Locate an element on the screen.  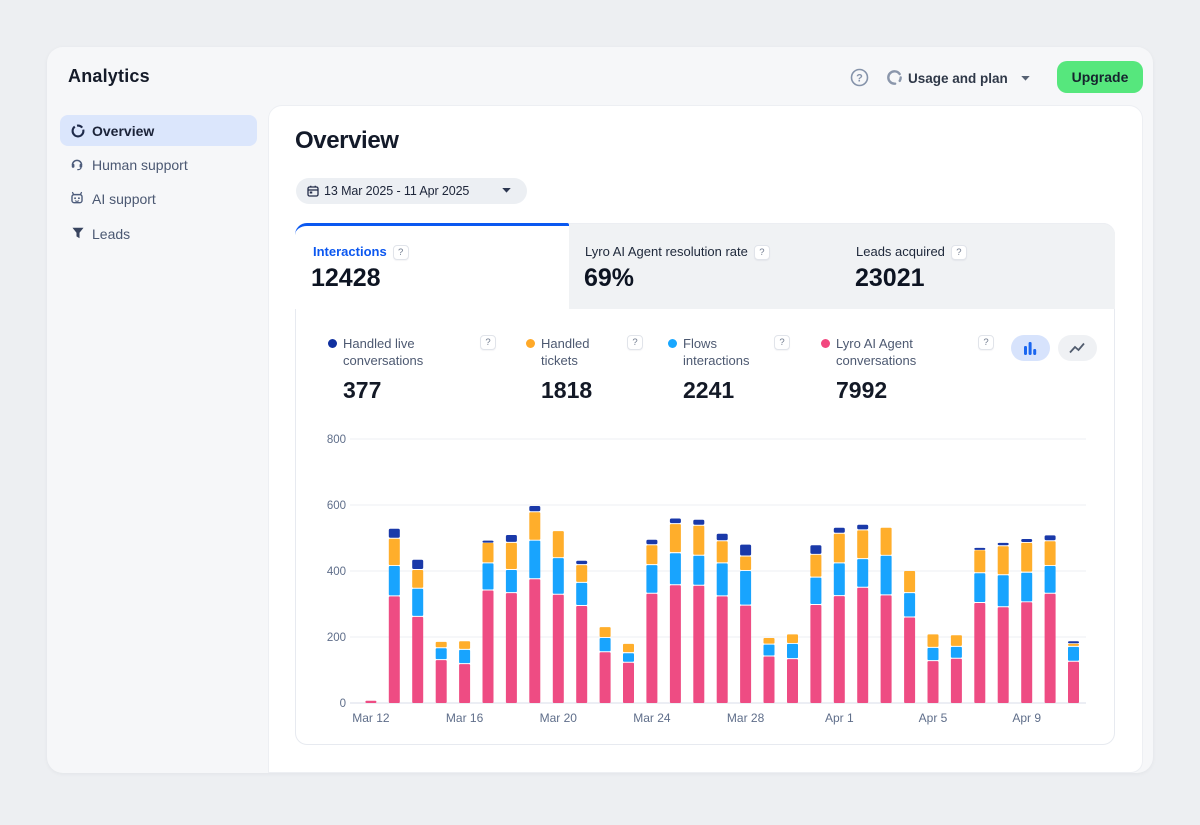
svg-text: Mar 24 is located at coordinates (652, 718).